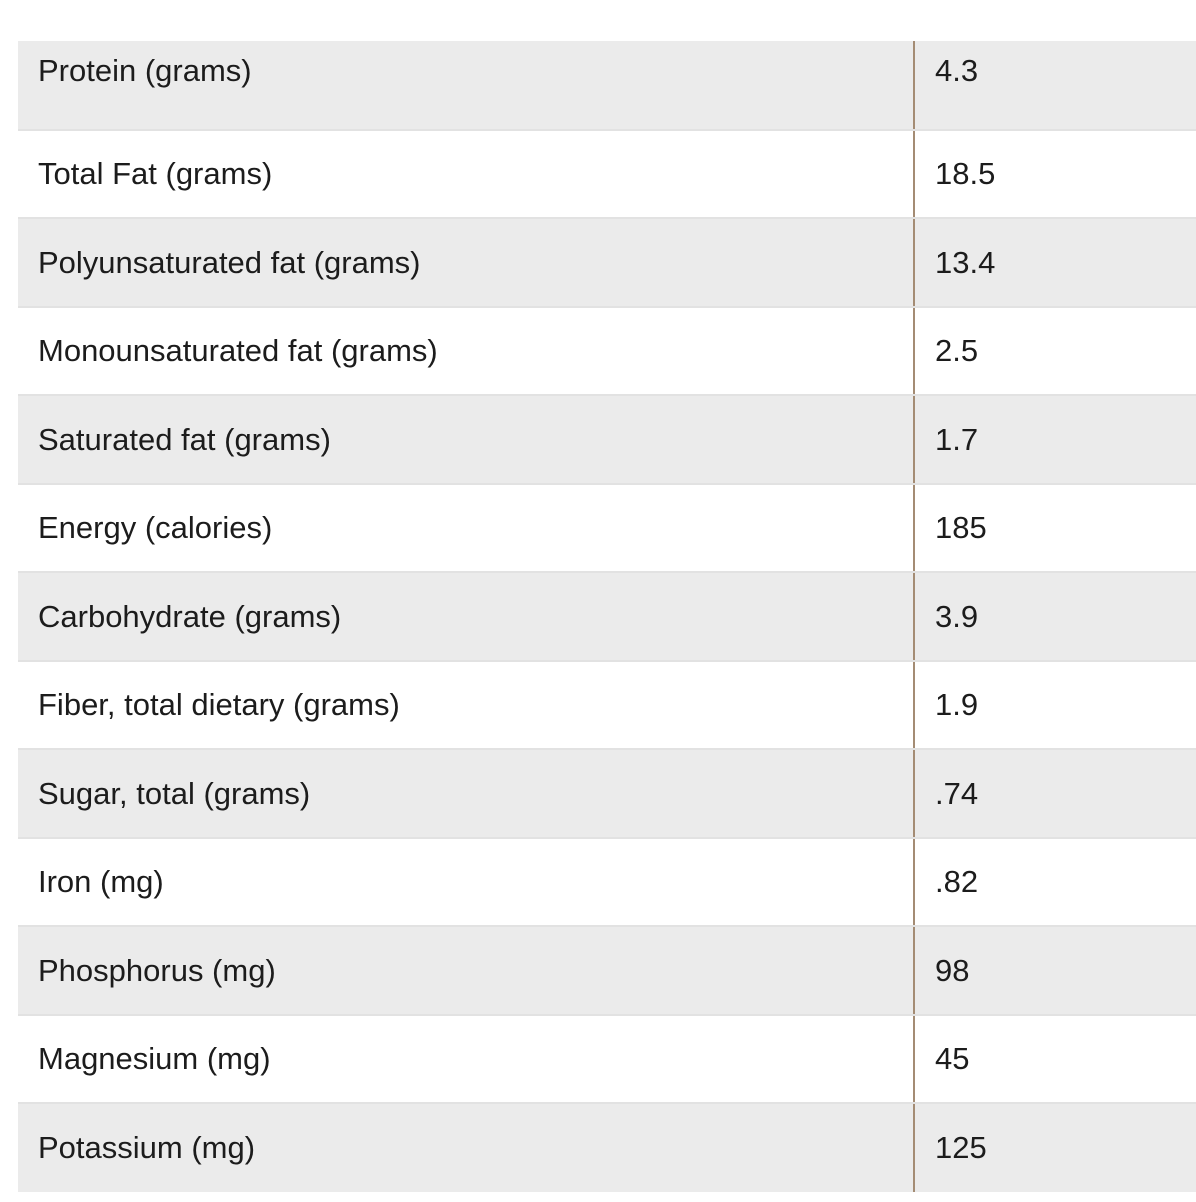 The width and height of the screenshot is (1196, 1202). What do you see at coordinates (238, 351) in the screenshot?
I see `nutrient-name: Monounsaturated fat (grams)` at bounding box center [238, 351].